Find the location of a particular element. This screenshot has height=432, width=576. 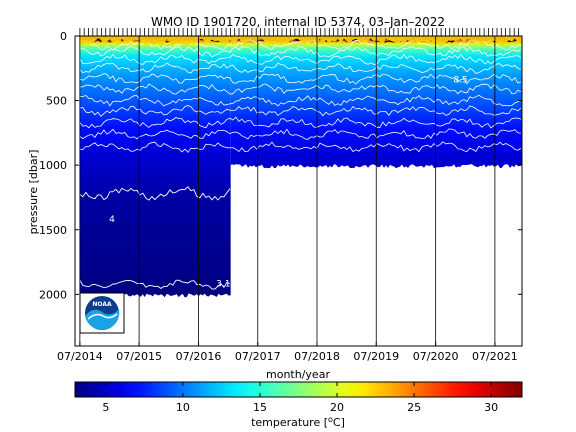

colorbar-tick-label: 10 is located at coordinates (183, 407).